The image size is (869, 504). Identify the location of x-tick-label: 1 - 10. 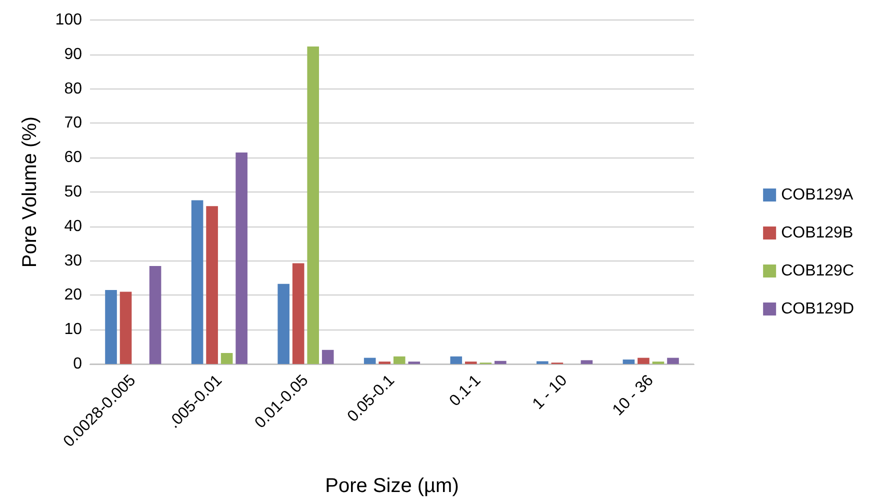
(550, 392).